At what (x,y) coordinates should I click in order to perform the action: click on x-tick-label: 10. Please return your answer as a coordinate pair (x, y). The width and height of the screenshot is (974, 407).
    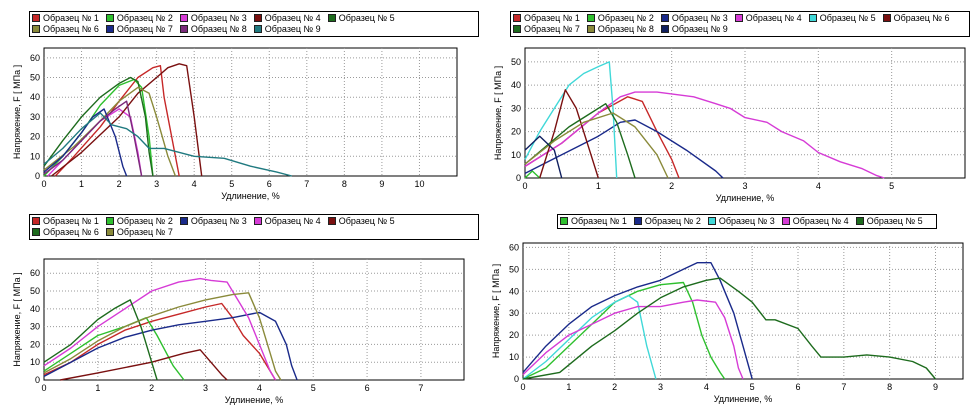
    Looking at the image, I should click on (419, 184).